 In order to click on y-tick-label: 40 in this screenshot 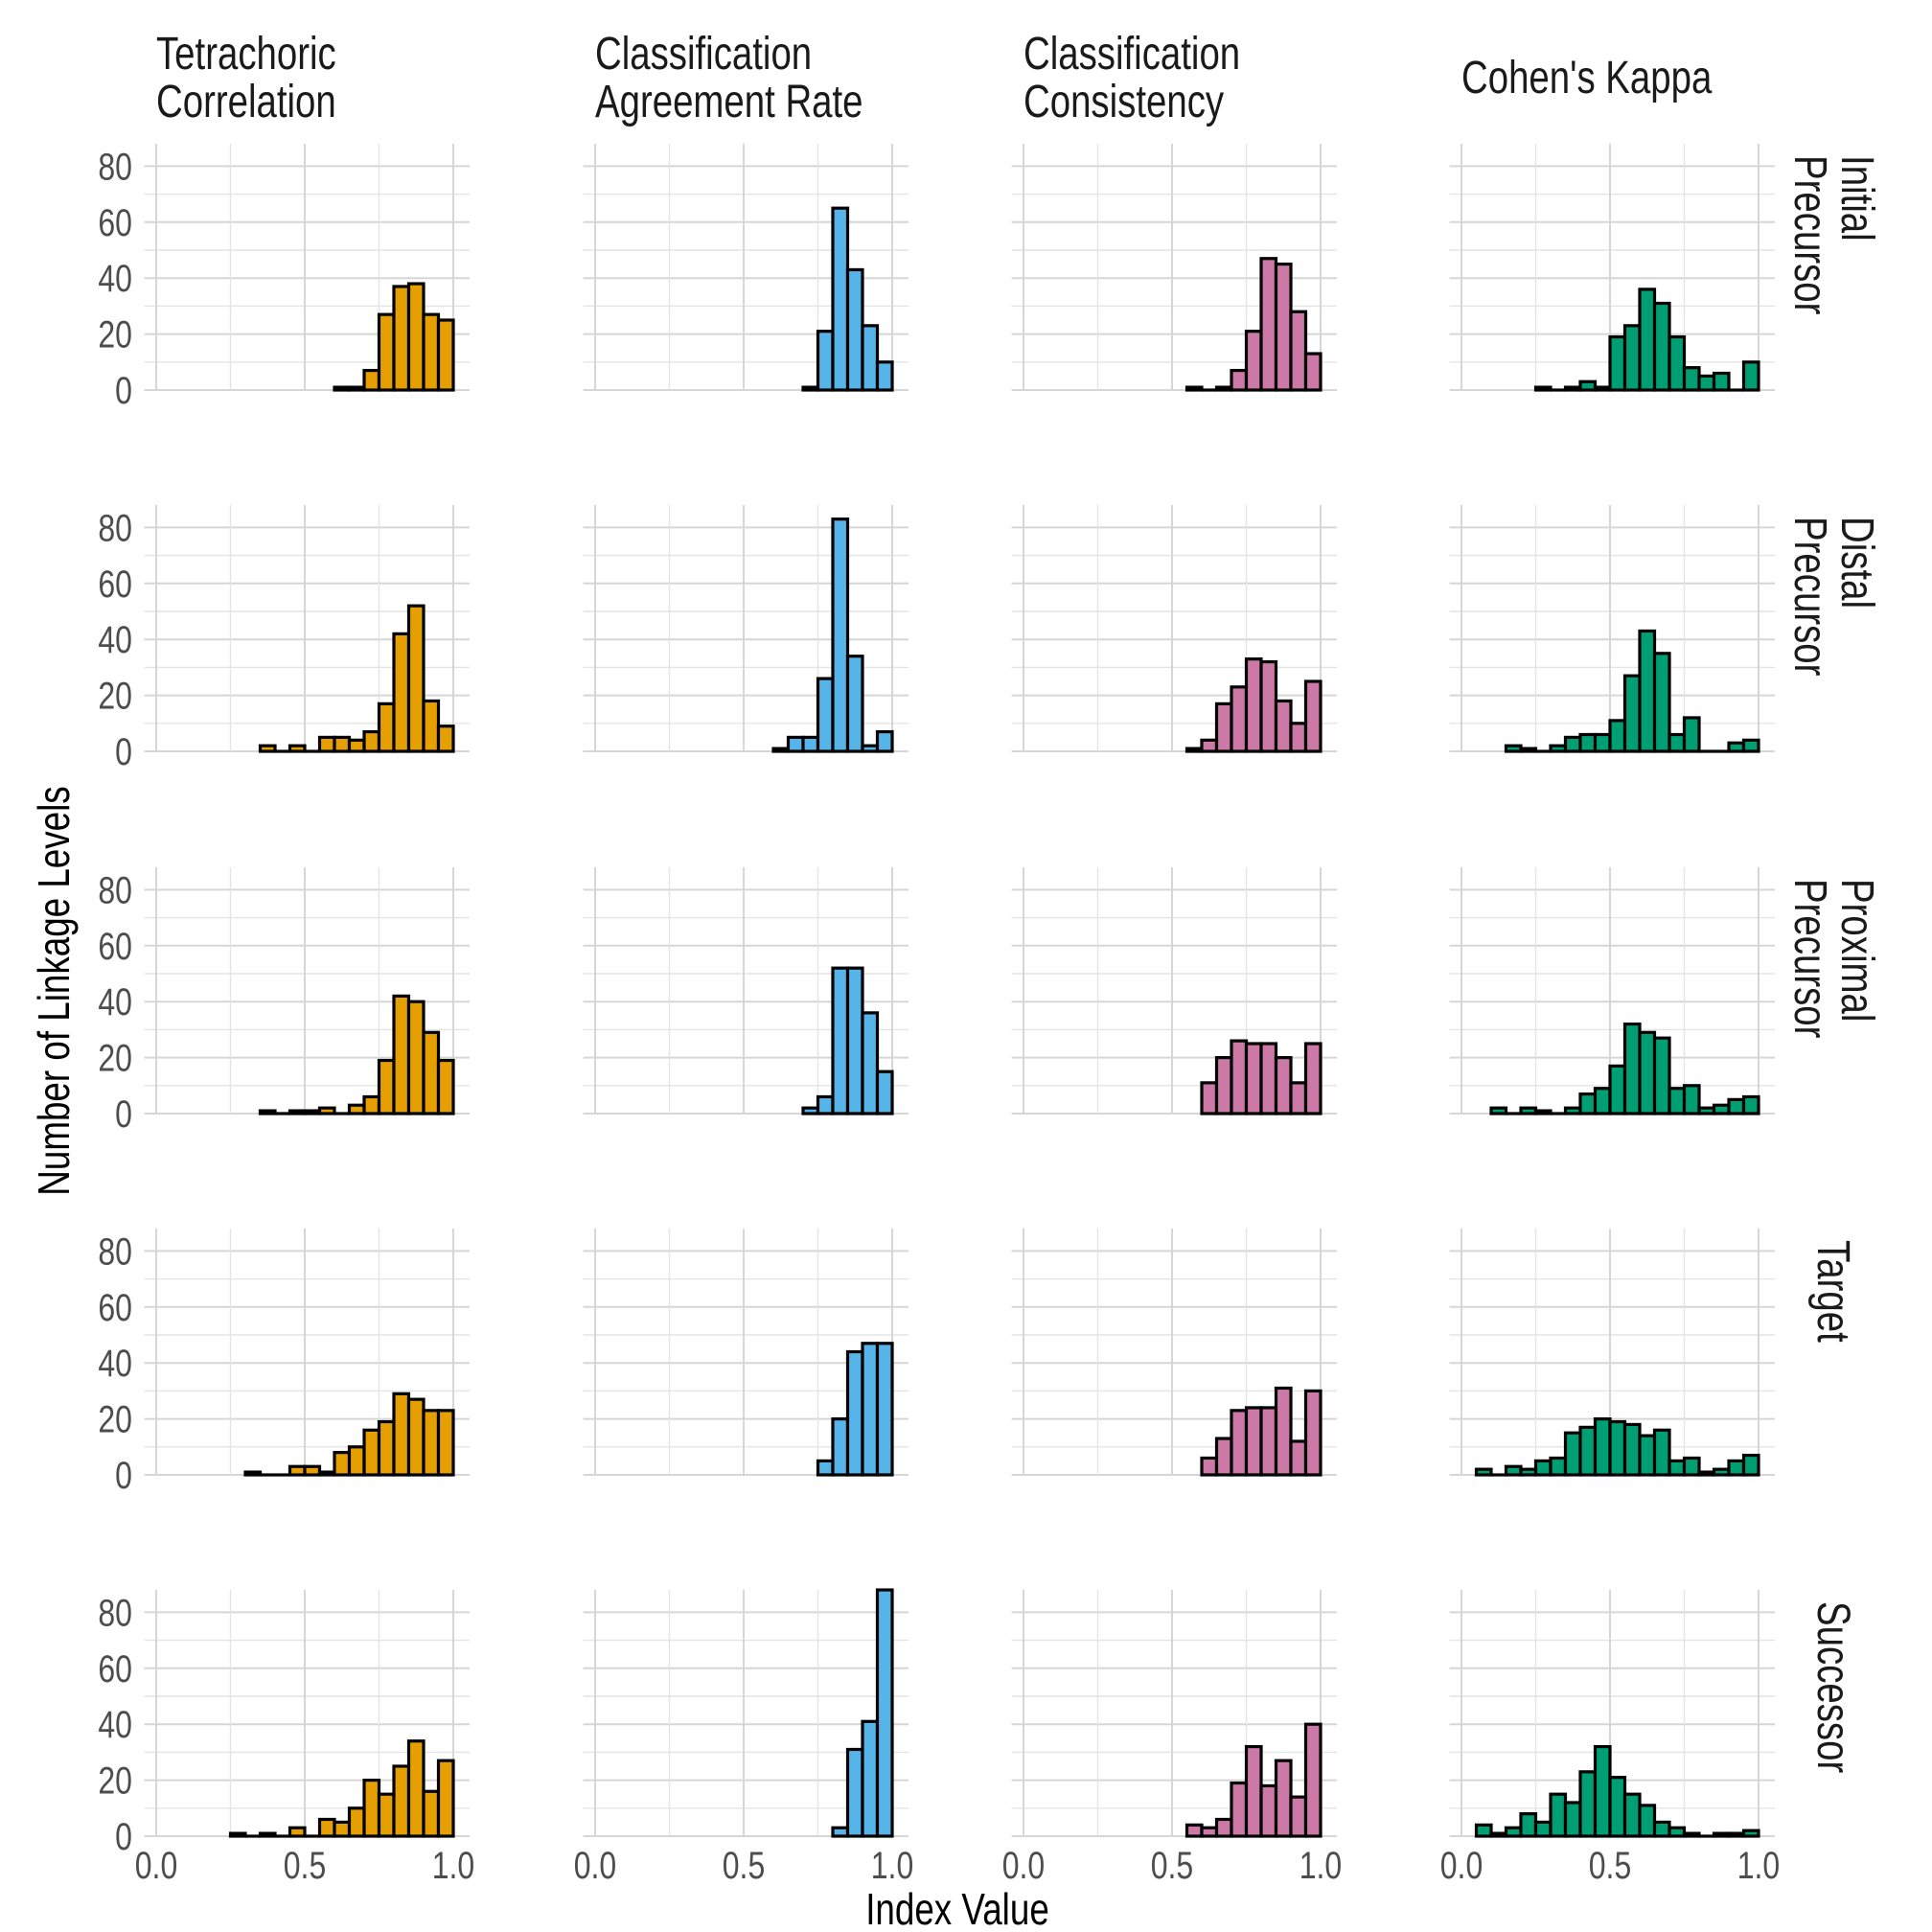, I will do `click(115, 1724)`.